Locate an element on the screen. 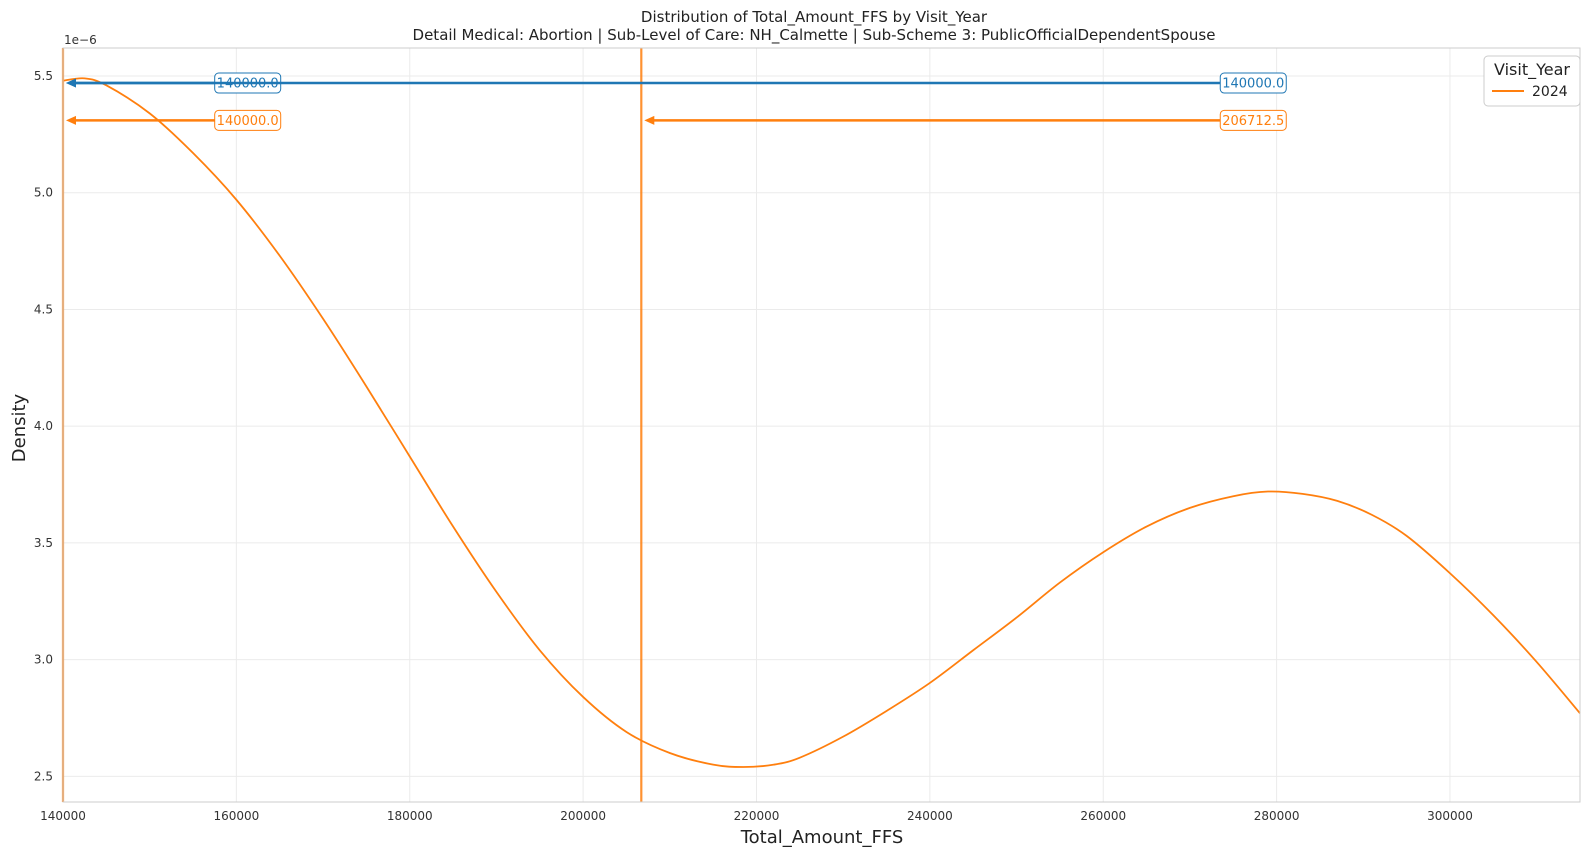  y-tick-label: 4.0 is located at coordinates (43, 426).